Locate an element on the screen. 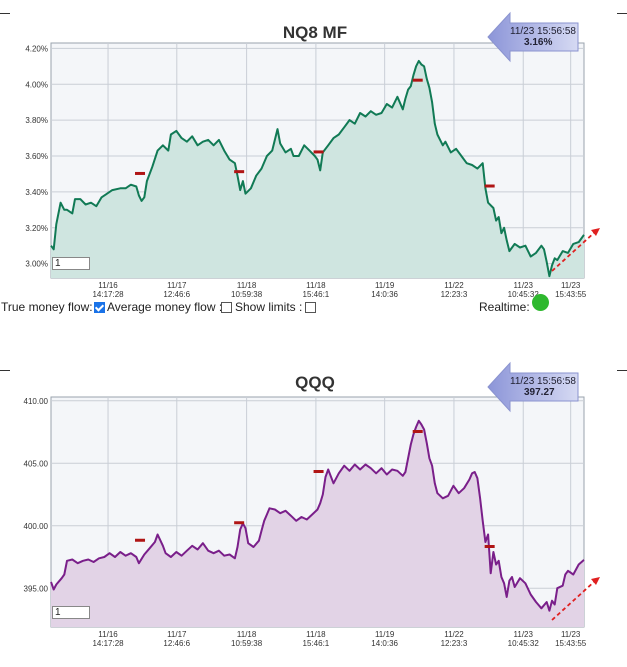  show-limits-label: Show limits : is located at coordinates (269, 307).